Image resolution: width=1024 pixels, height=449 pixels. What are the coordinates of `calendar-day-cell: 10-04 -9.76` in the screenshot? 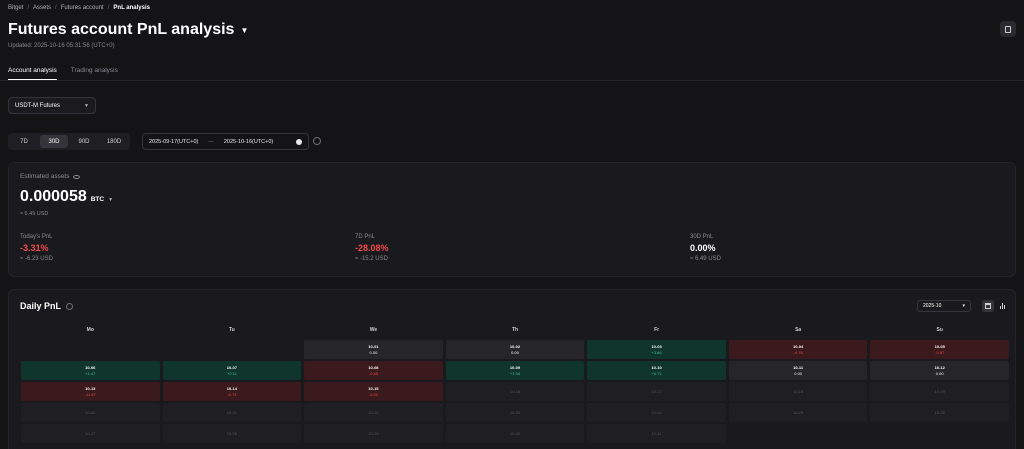 It's located at (798, 349).